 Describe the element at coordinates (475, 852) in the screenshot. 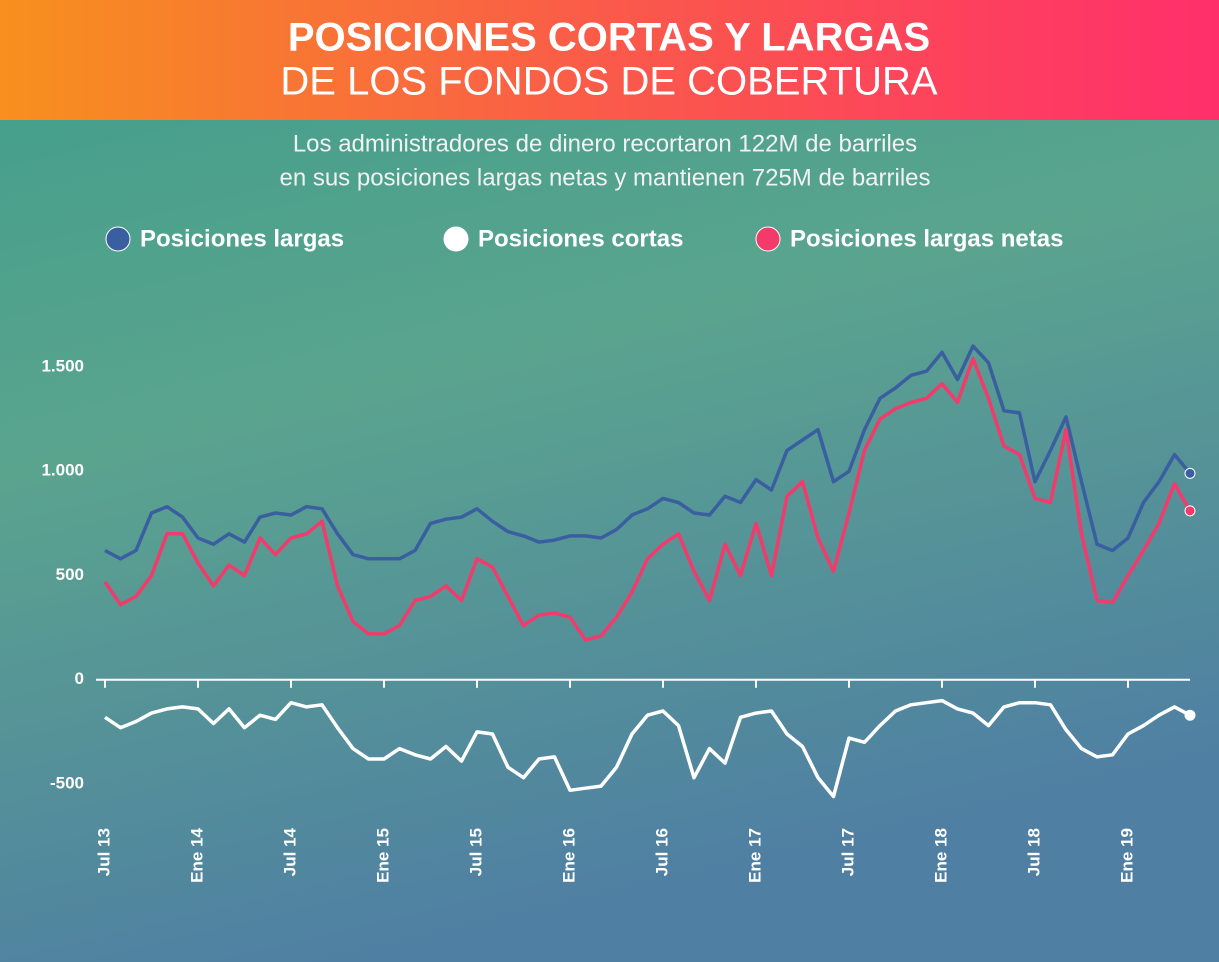

I see `x-tick-label: Jul 15` at that location.